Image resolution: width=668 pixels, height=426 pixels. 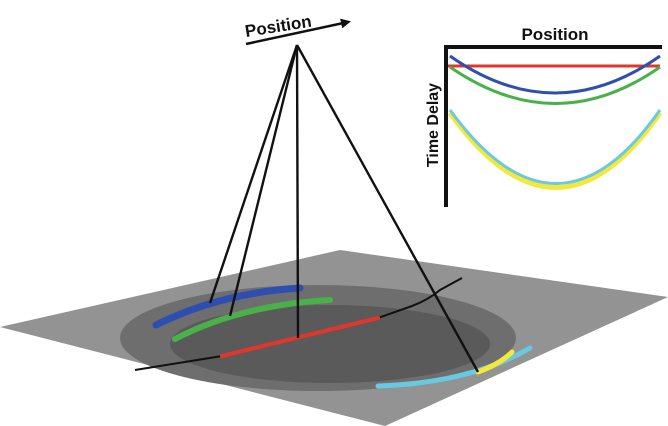 I want to click on cyan-curve, so click(x=555, y=147).